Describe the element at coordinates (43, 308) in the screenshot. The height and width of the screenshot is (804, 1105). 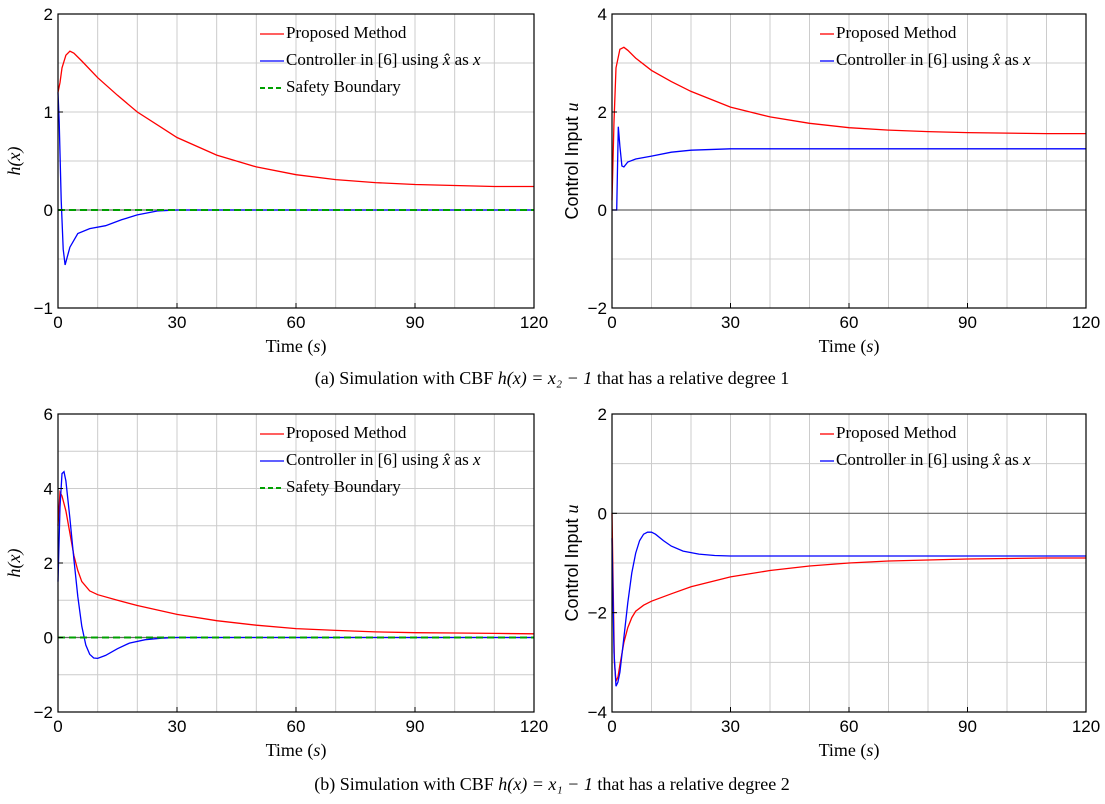
I see `y-tick-label: −1` at that location.